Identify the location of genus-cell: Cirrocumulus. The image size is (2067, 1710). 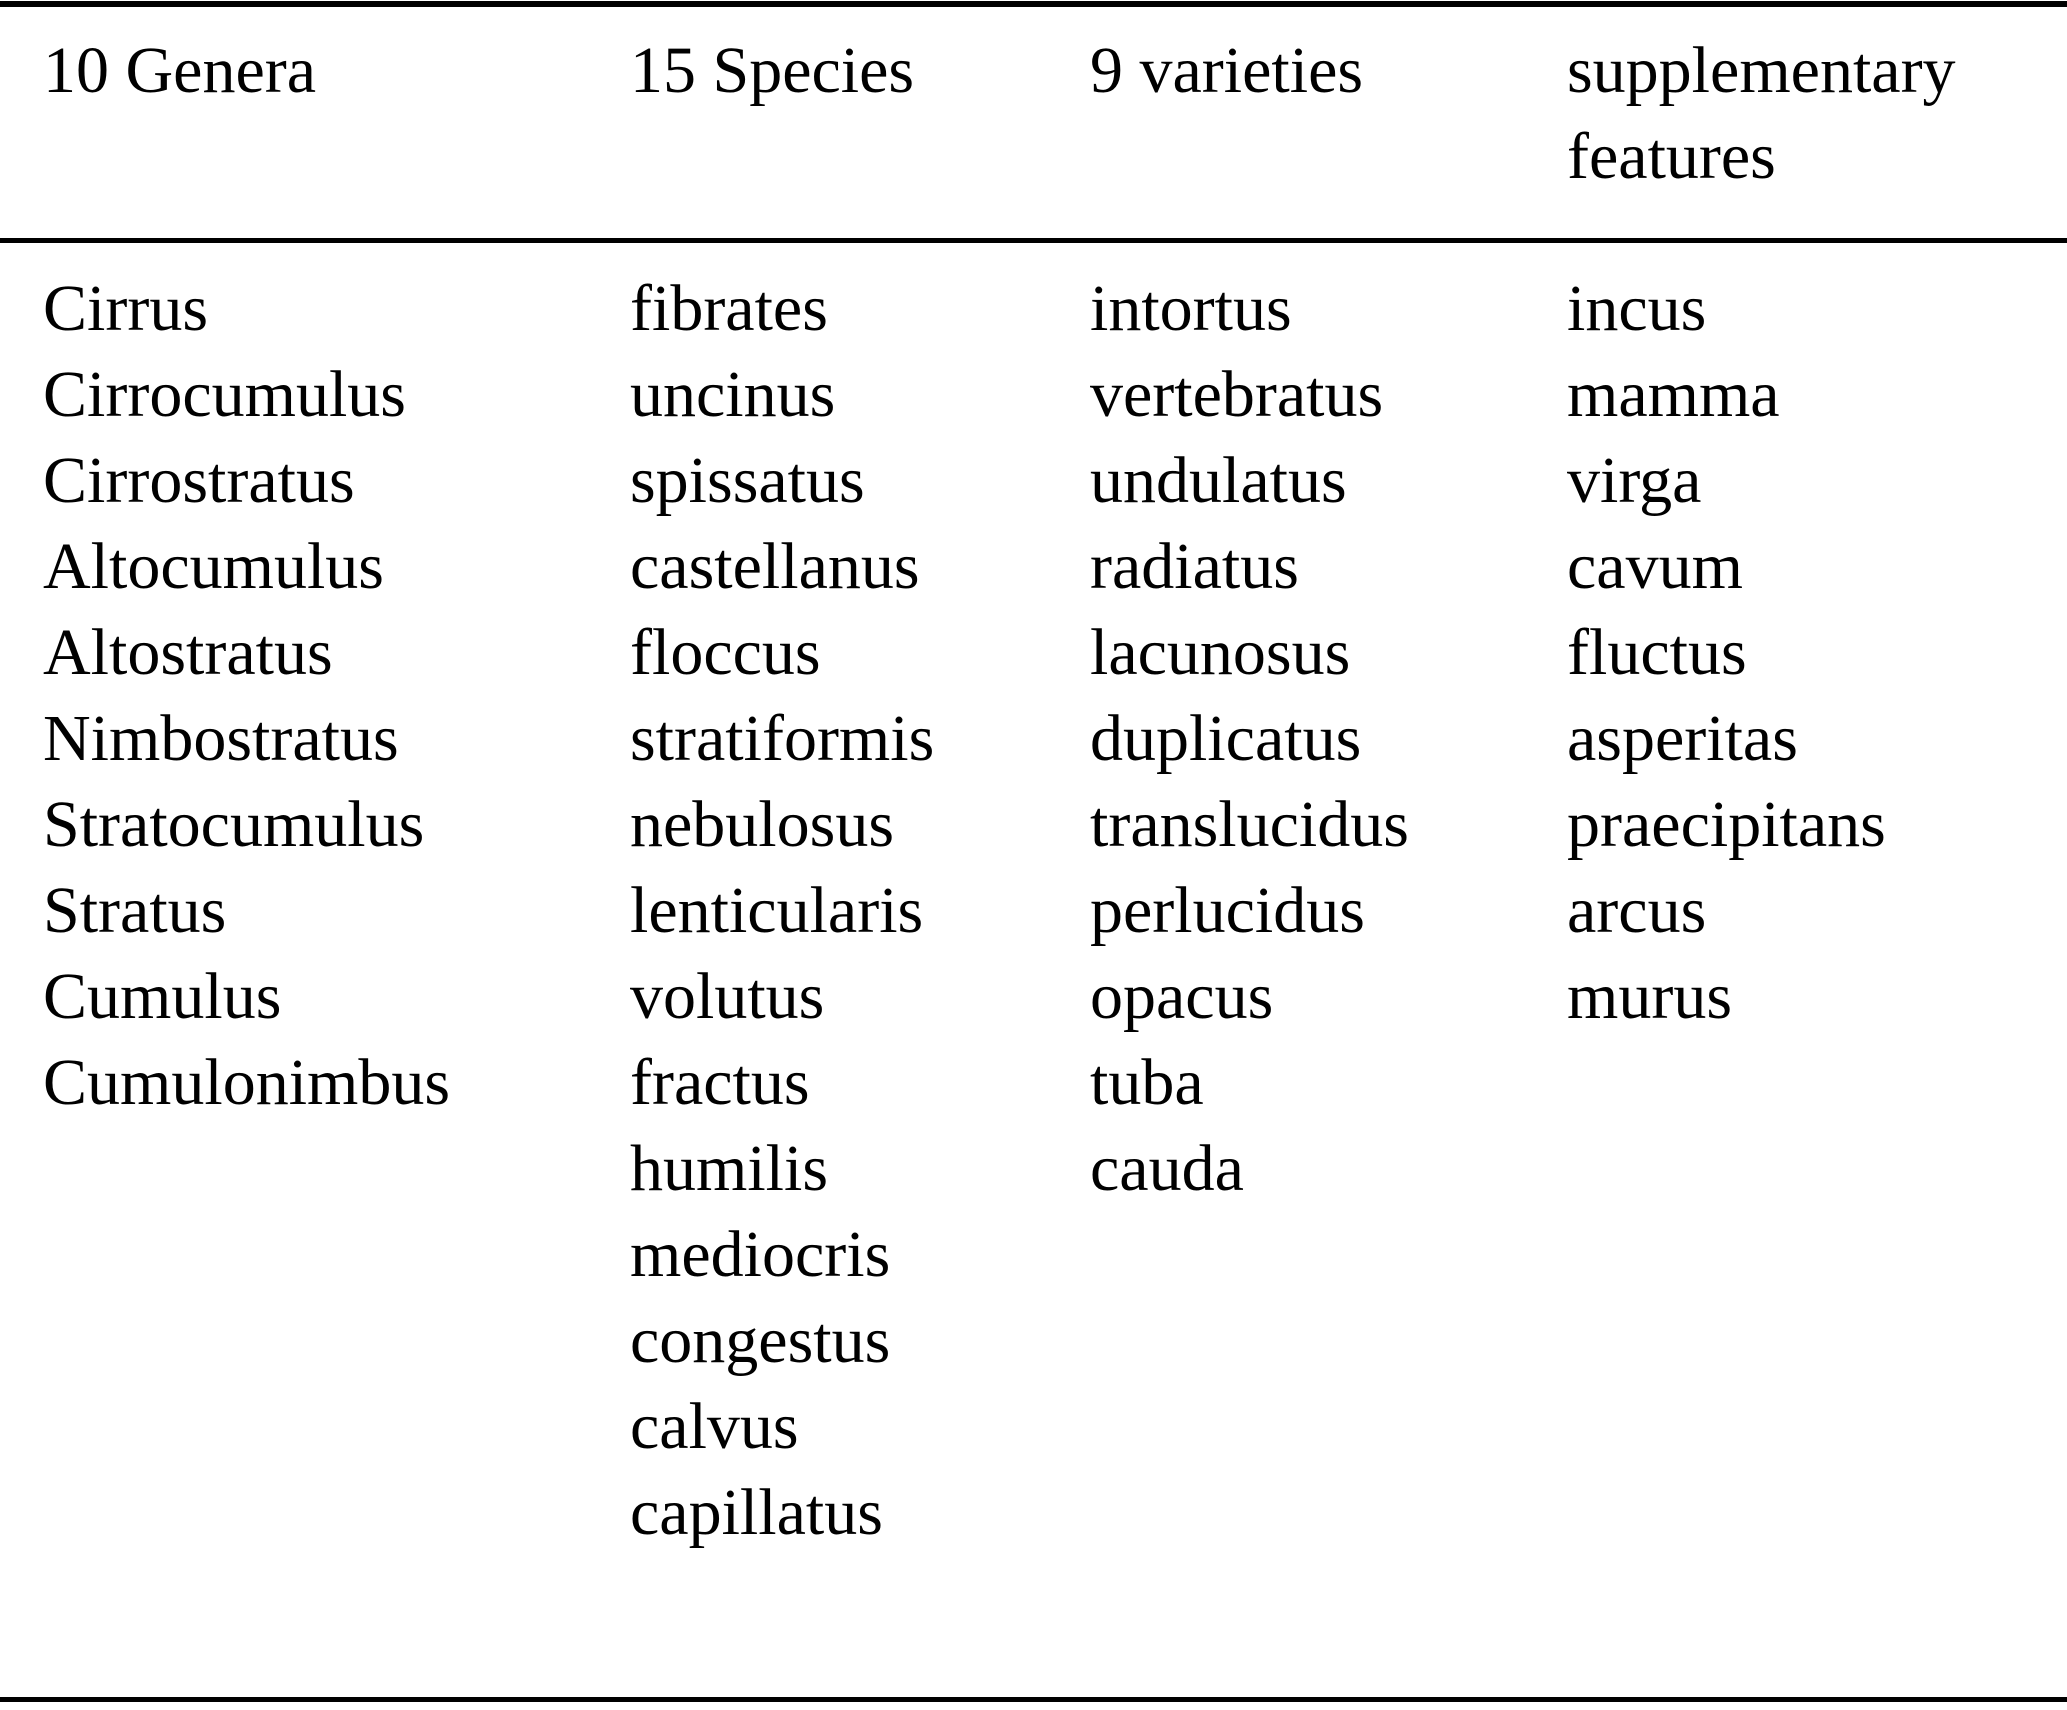
(224, 394).